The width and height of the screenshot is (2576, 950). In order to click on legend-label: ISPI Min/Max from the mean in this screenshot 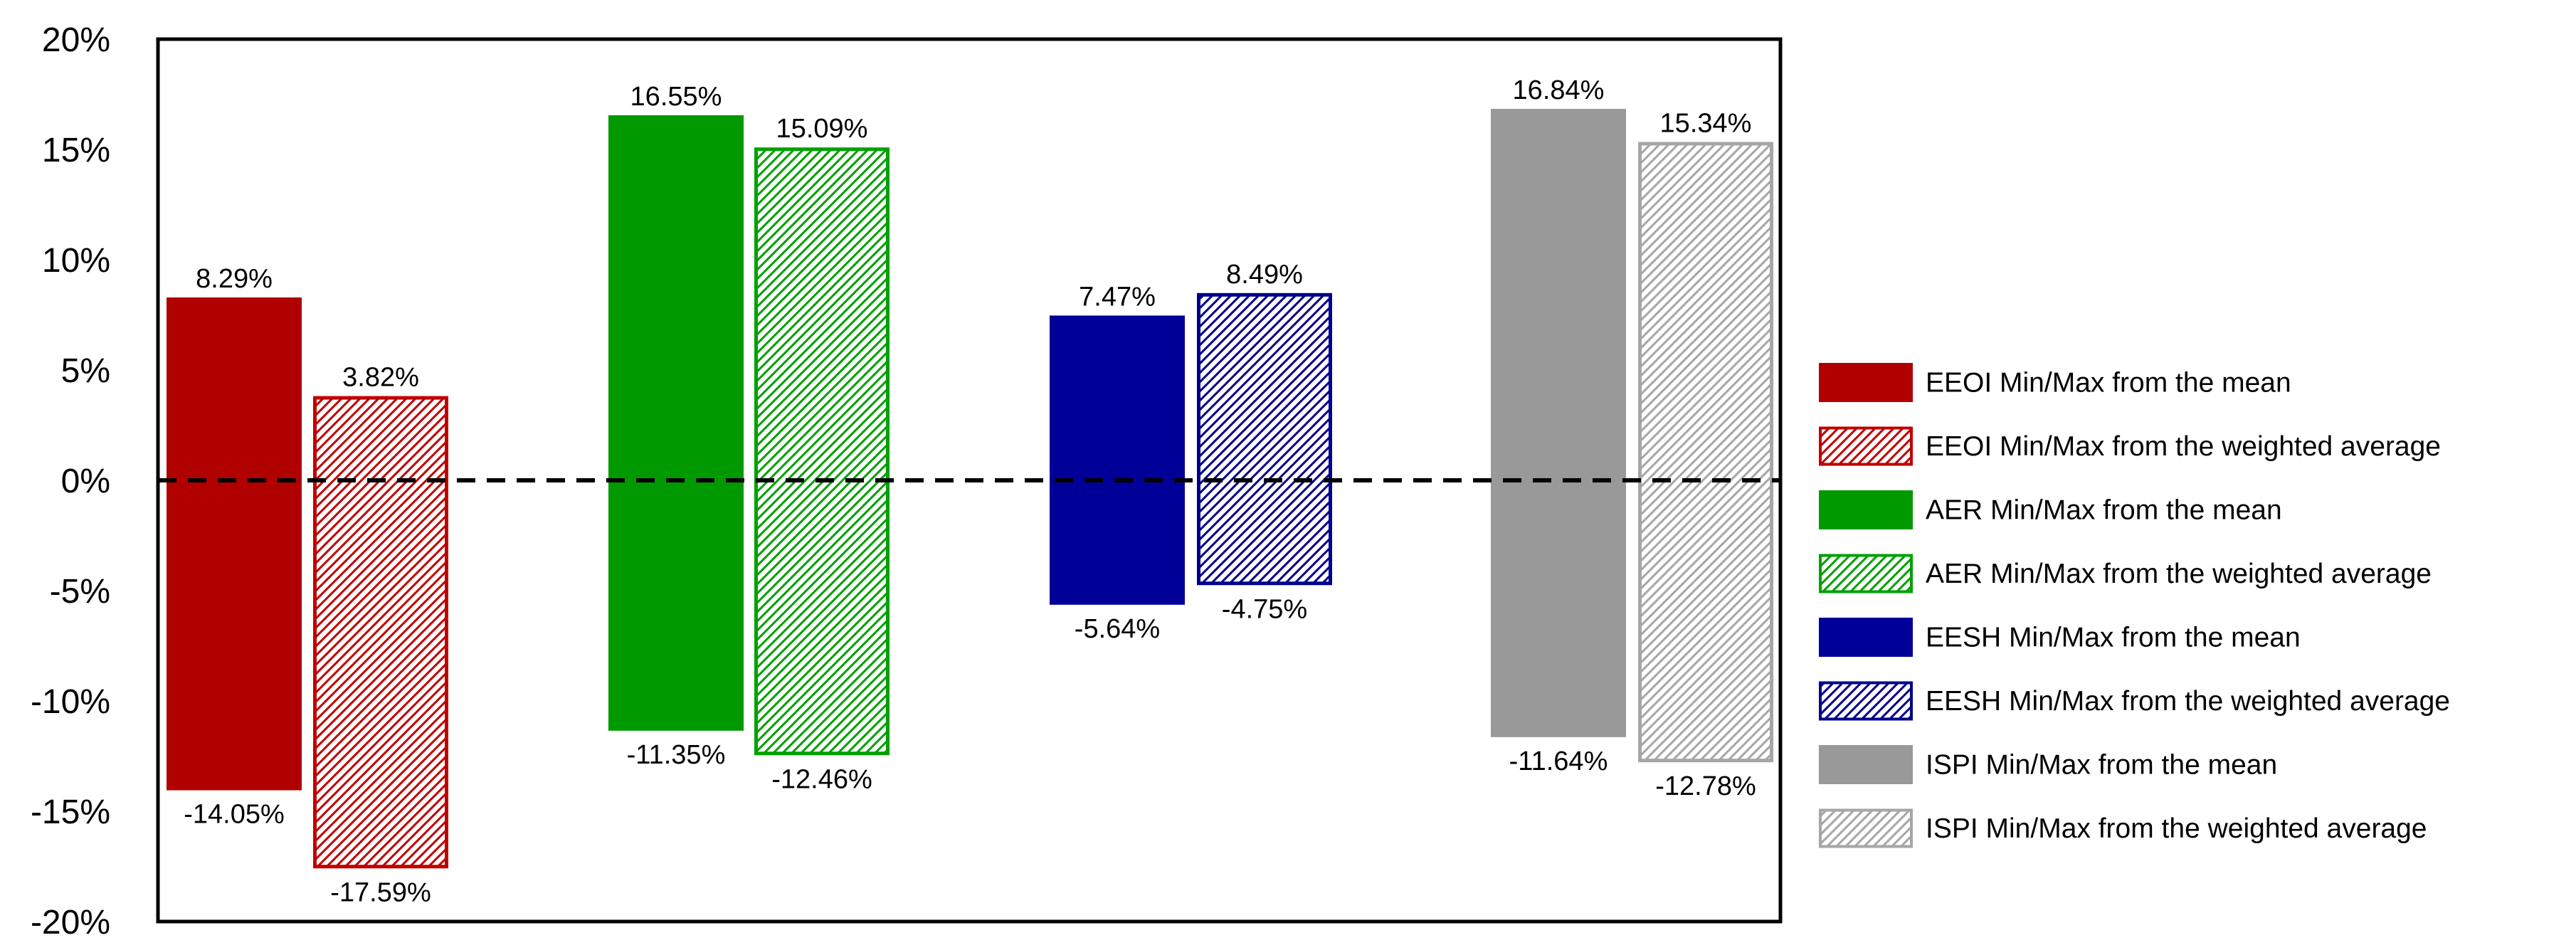, I will do `click(2101, 765)`.